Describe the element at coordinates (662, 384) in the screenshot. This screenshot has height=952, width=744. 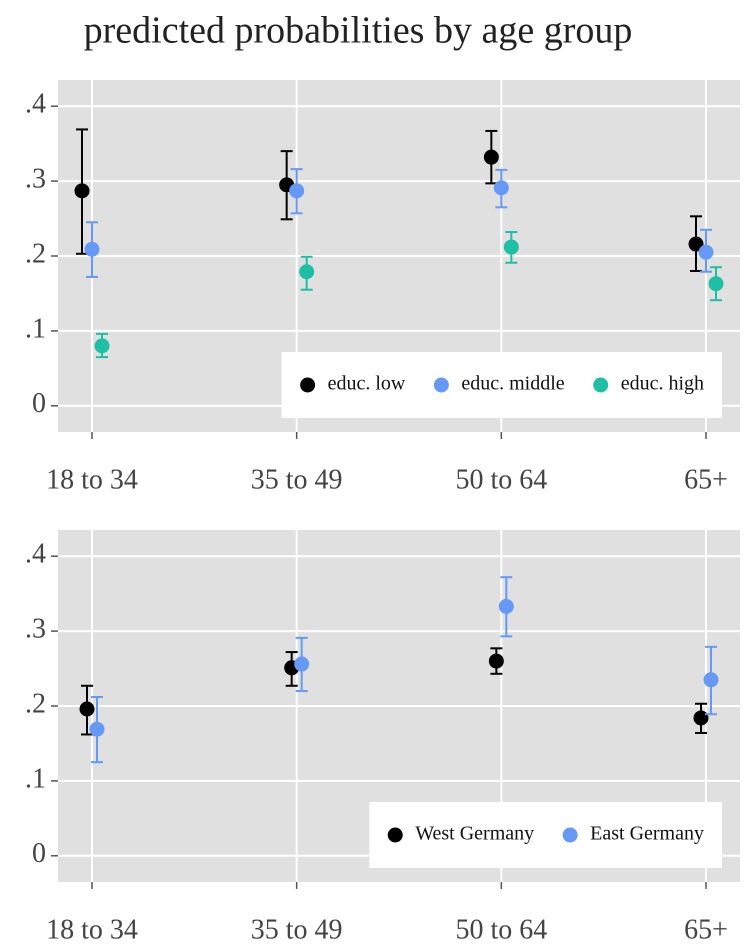
I see `legend-label: educ. high` at that location.